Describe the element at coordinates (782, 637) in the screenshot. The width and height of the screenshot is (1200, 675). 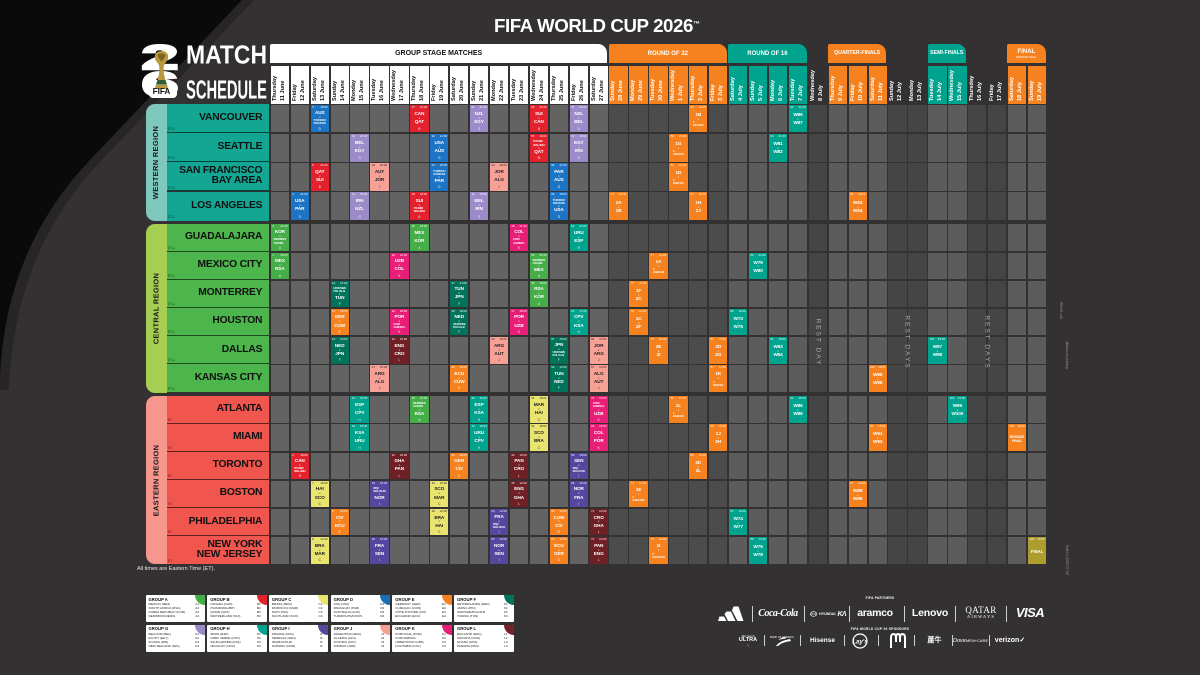
I see `svg-text: BANK OF AMERICA` at that location.